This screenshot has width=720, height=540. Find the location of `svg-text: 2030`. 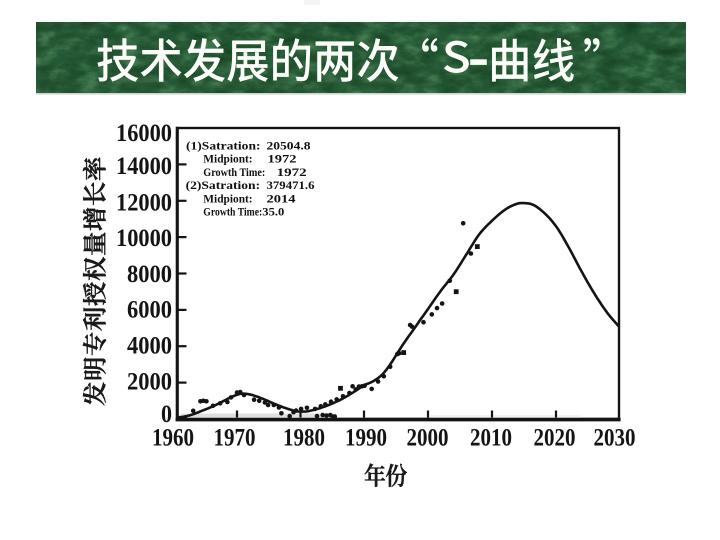

svg-text: 2030 is located at coordinates (615, 437).